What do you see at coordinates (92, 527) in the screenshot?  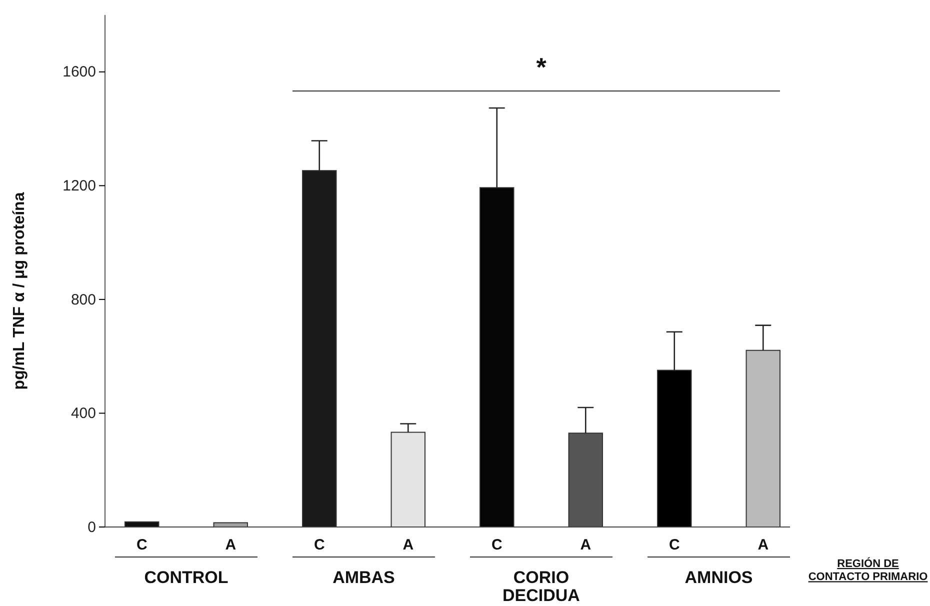 I see `y-tick-label: 0` at bounding box center [92, 527].